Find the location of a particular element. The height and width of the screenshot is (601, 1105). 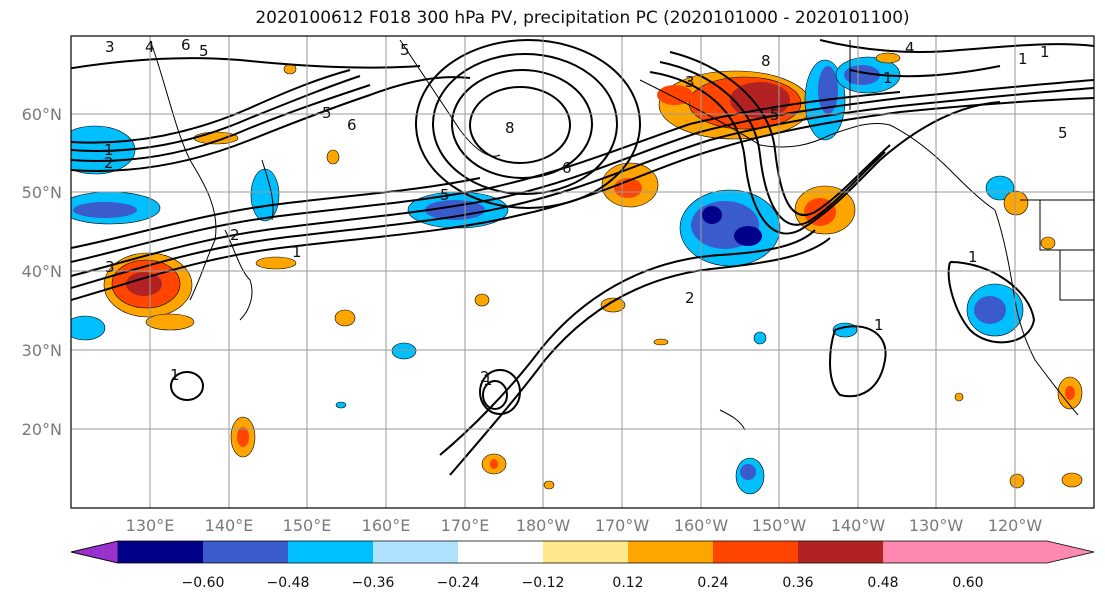

colorbar-tick-label: 0.12 is located at coordinates (627, 583).